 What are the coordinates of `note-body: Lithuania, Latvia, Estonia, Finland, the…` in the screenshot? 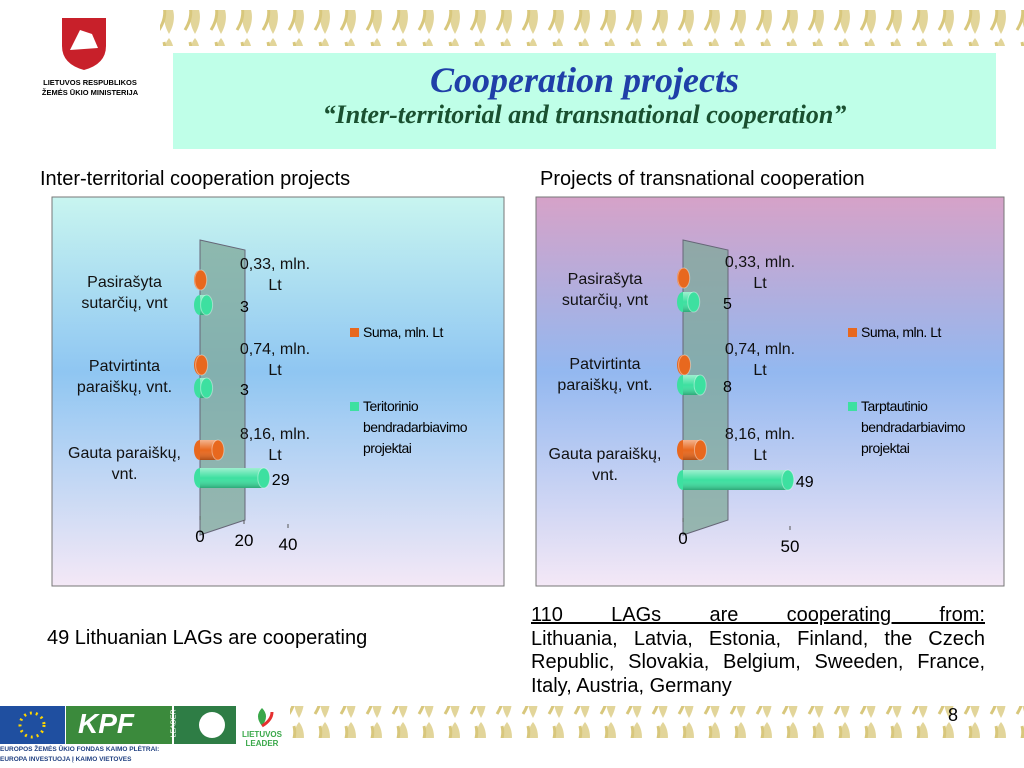 It's located at (758, 662).